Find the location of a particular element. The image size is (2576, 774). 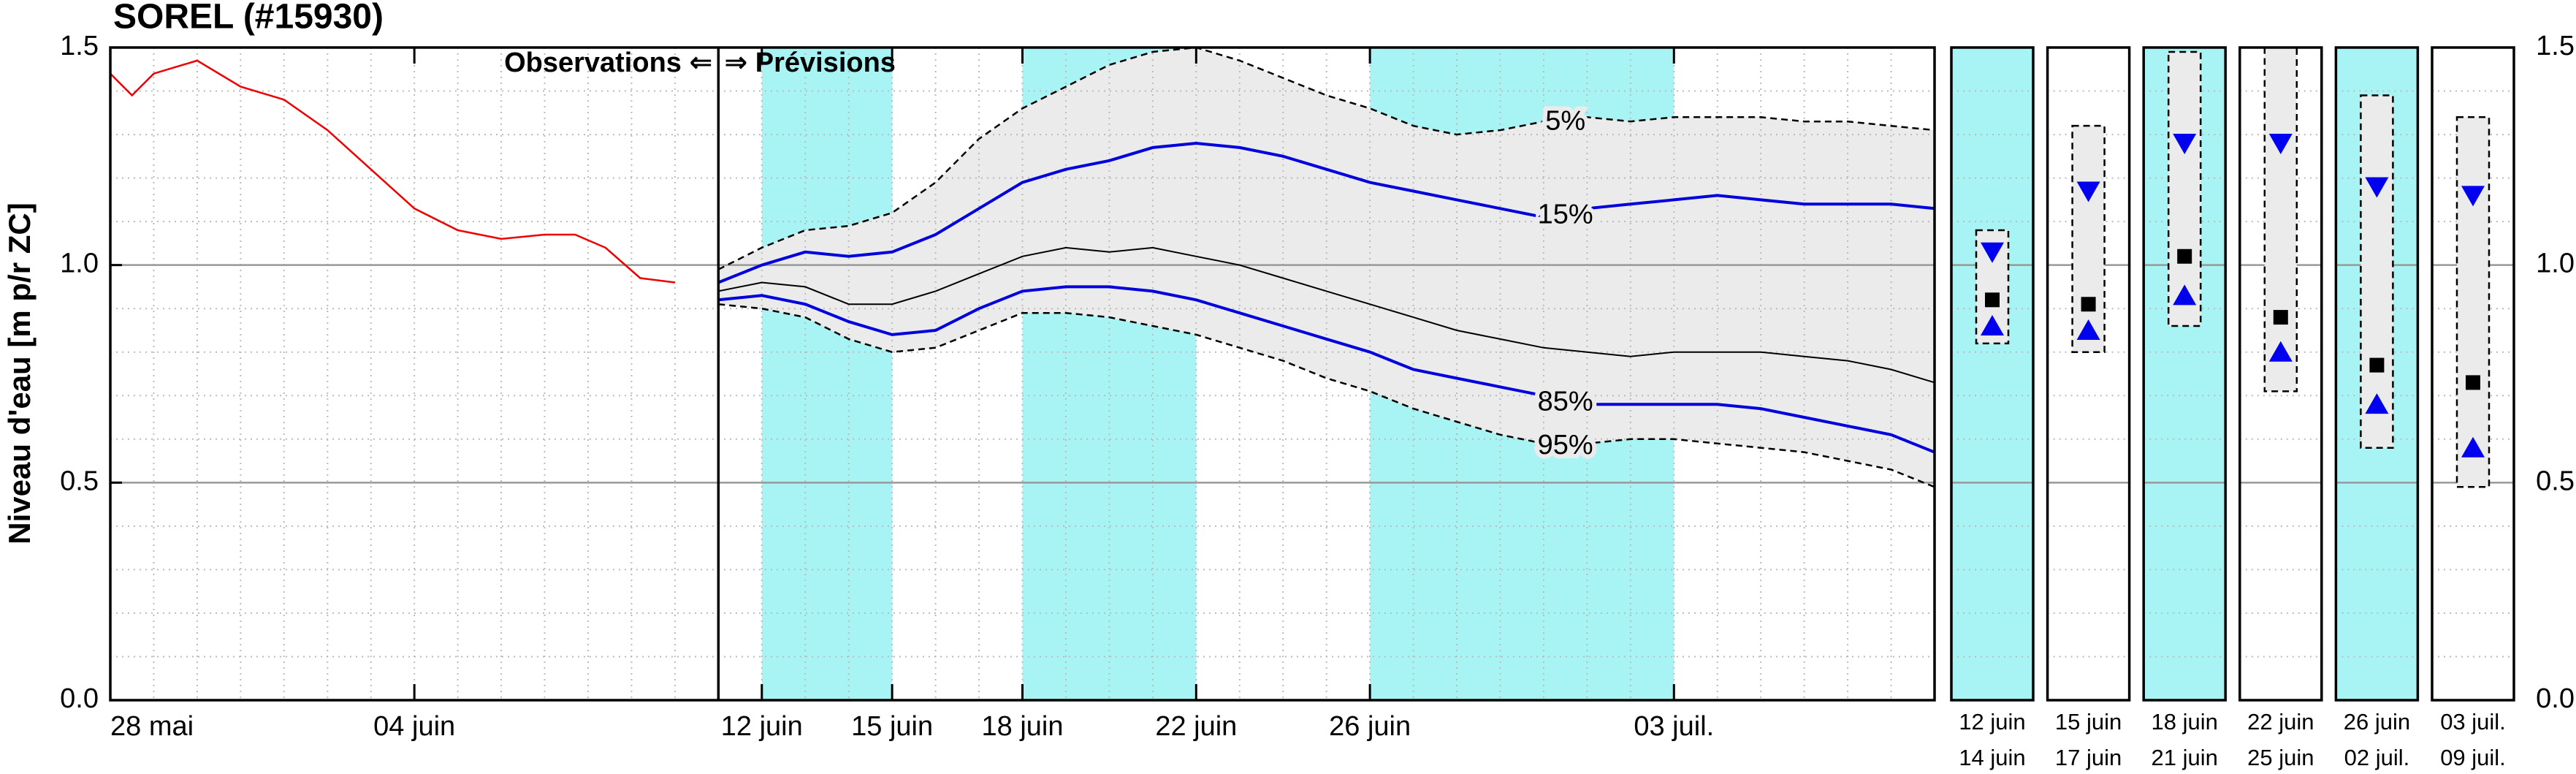

x-tick-label: 18 juin is located at coordinates (1023, 726).